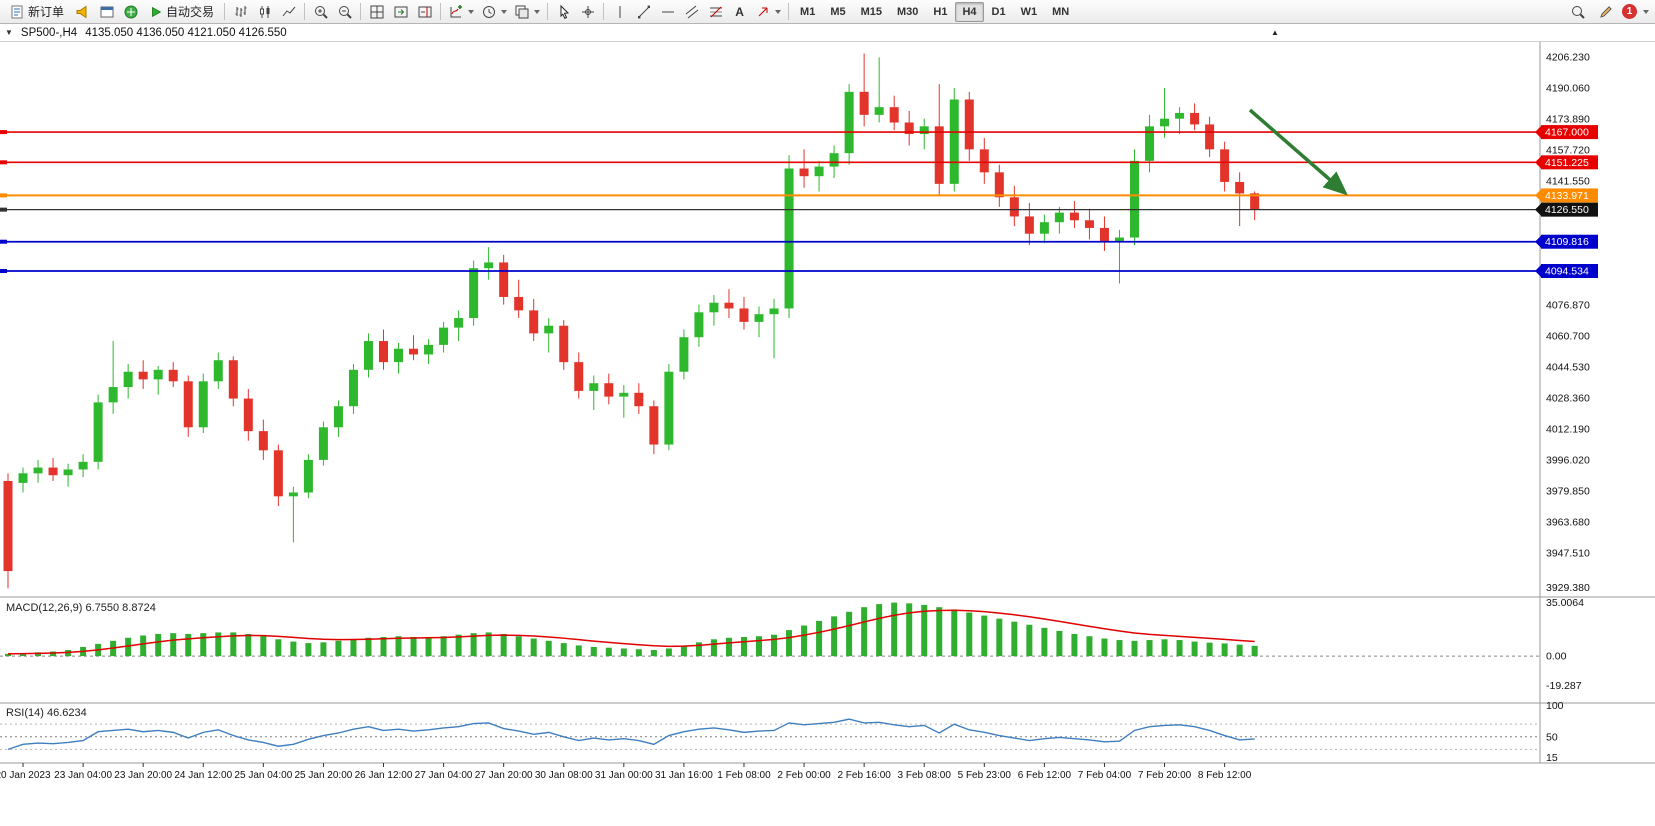  I want to click on market-watch-button, so click(106, 12).